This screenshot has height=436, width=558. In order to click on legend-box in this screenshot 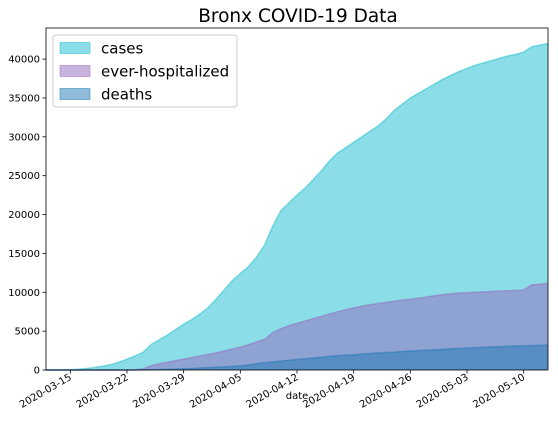, I will do `click(145, 71)`.